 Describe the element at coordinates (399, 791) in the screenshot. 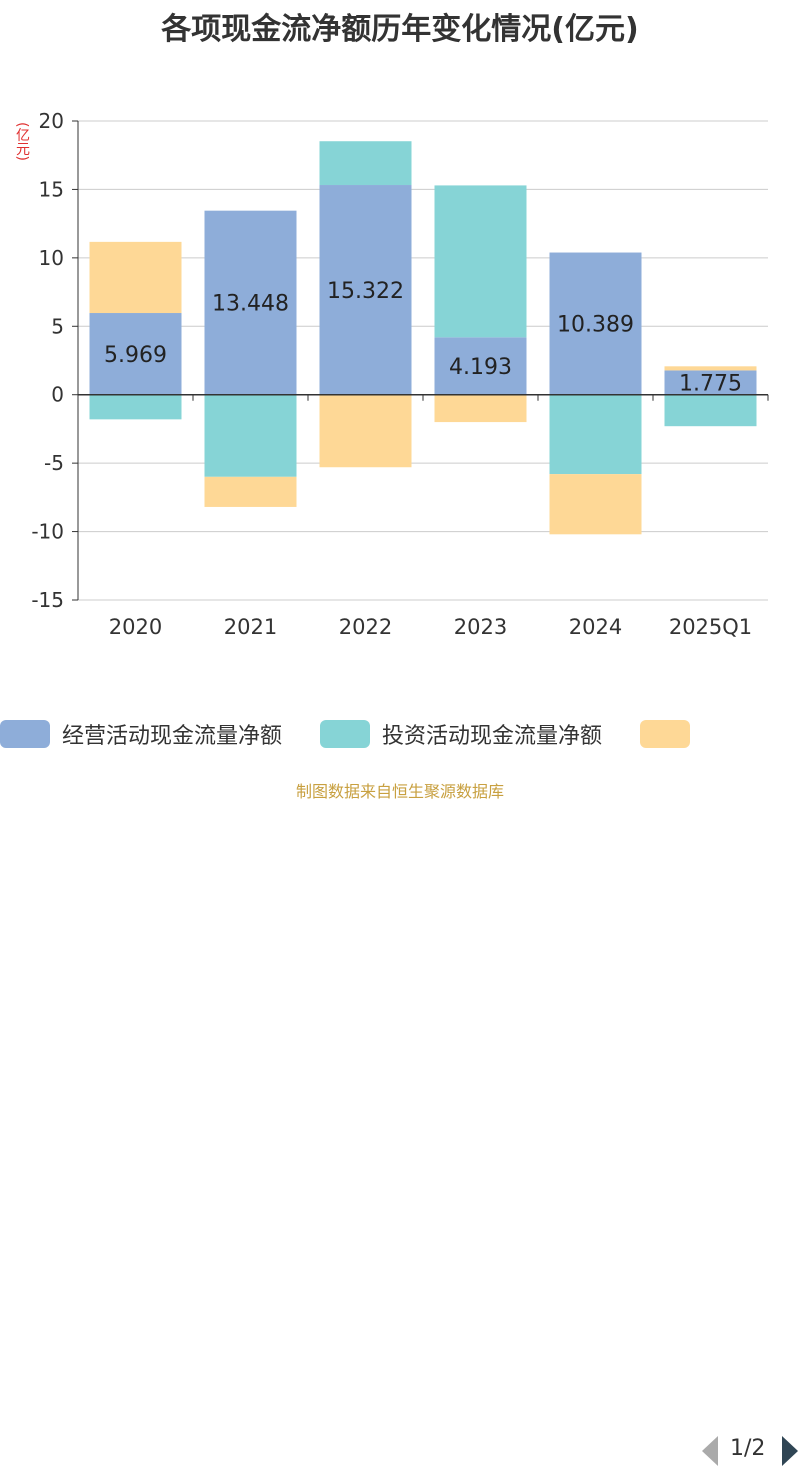

I see `source-note: 制图数据来自恒生聚源数据库` at that location.